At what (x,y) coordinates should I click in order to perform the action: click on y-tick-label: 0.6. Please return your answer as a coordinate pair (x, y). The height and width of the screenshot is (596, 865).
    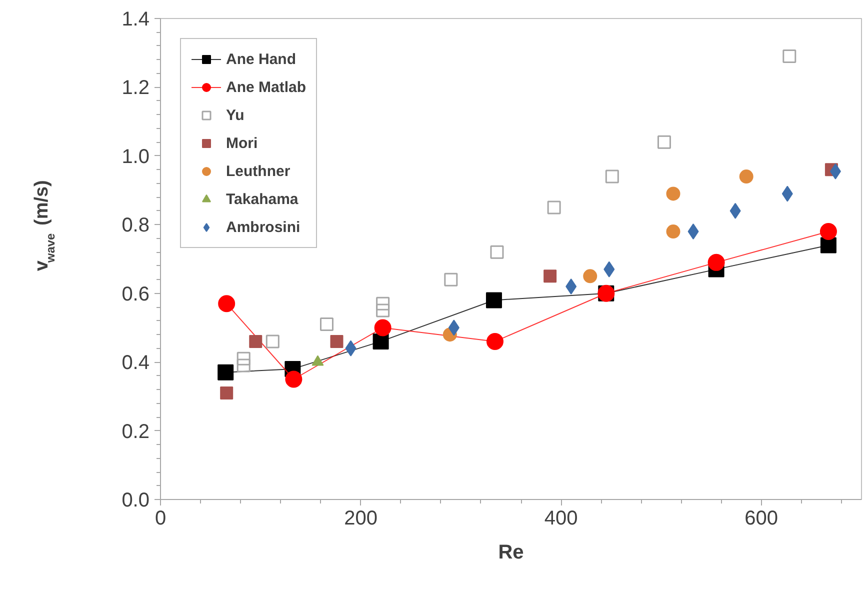
    Looking at the image, I should click on (136, 294).